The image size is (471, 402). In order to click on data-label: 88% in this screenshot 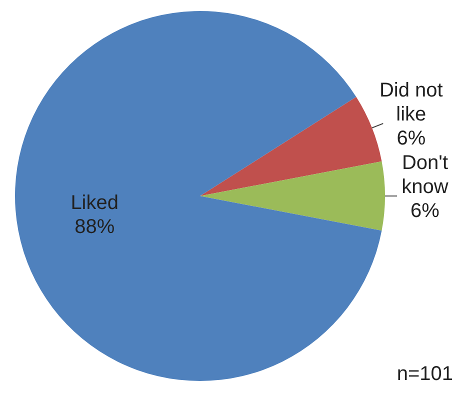, I will do `click(94, 227)`.